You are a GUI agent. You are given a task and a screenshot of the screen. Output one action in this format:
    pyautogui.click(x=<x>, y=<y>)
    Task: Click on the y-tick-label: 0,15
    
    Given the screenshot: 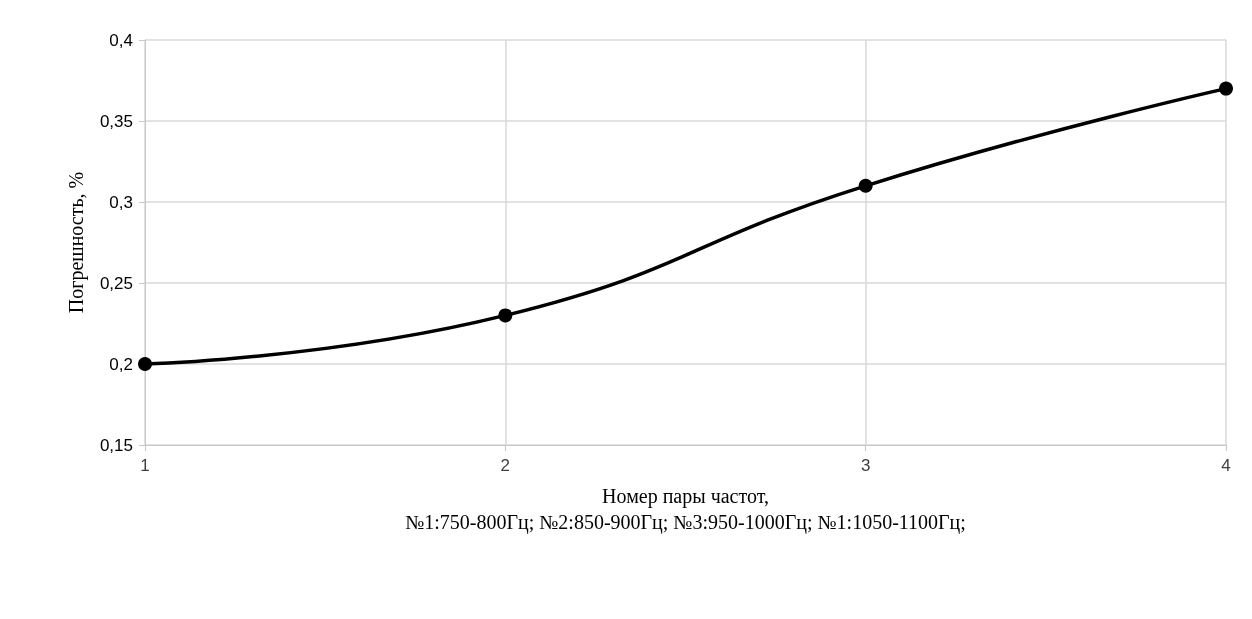 What is the action you would take?
    pyautogui.click(x=116, y=445)
    